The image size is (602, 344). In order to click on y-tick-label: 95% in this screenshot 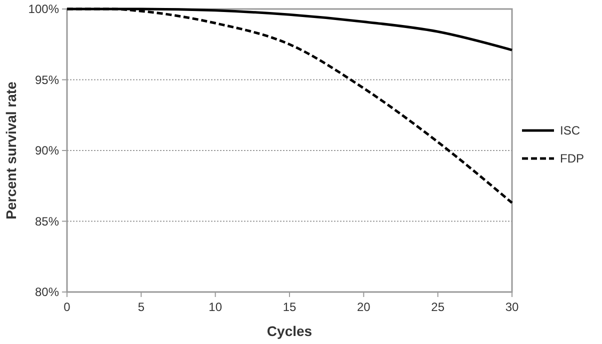, I will do `click(47, 79)`.